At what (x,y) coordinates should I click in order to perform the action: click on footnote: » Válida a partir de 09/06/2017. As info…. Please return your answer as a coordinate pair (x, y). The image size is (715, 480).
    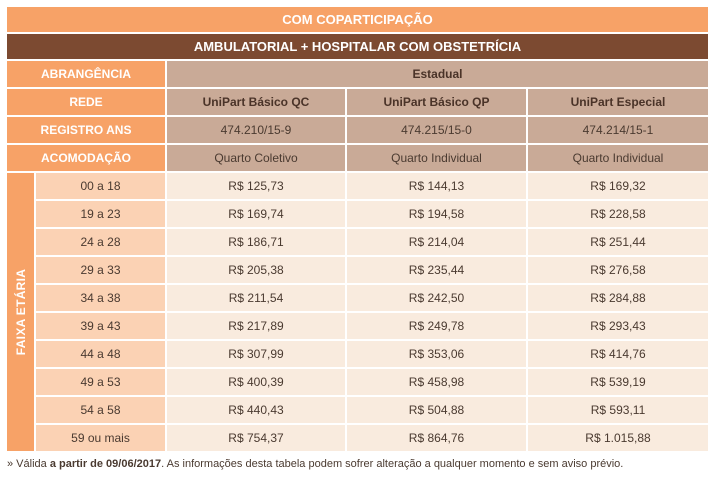
    Looking at the image, I should click on (315, 464).